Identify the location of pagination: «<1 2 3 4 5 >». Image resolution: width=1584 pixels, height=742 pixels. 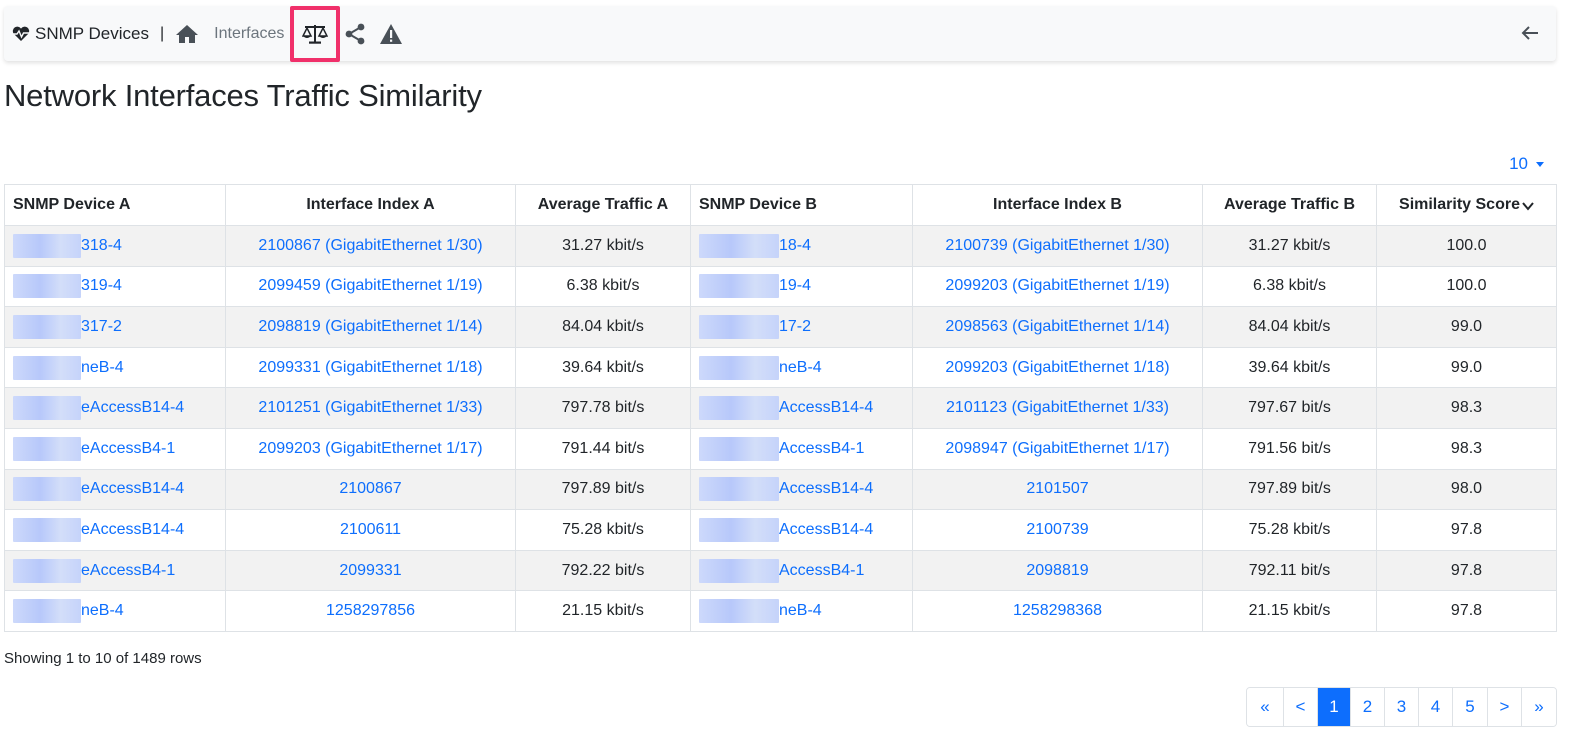
(1401, 707).